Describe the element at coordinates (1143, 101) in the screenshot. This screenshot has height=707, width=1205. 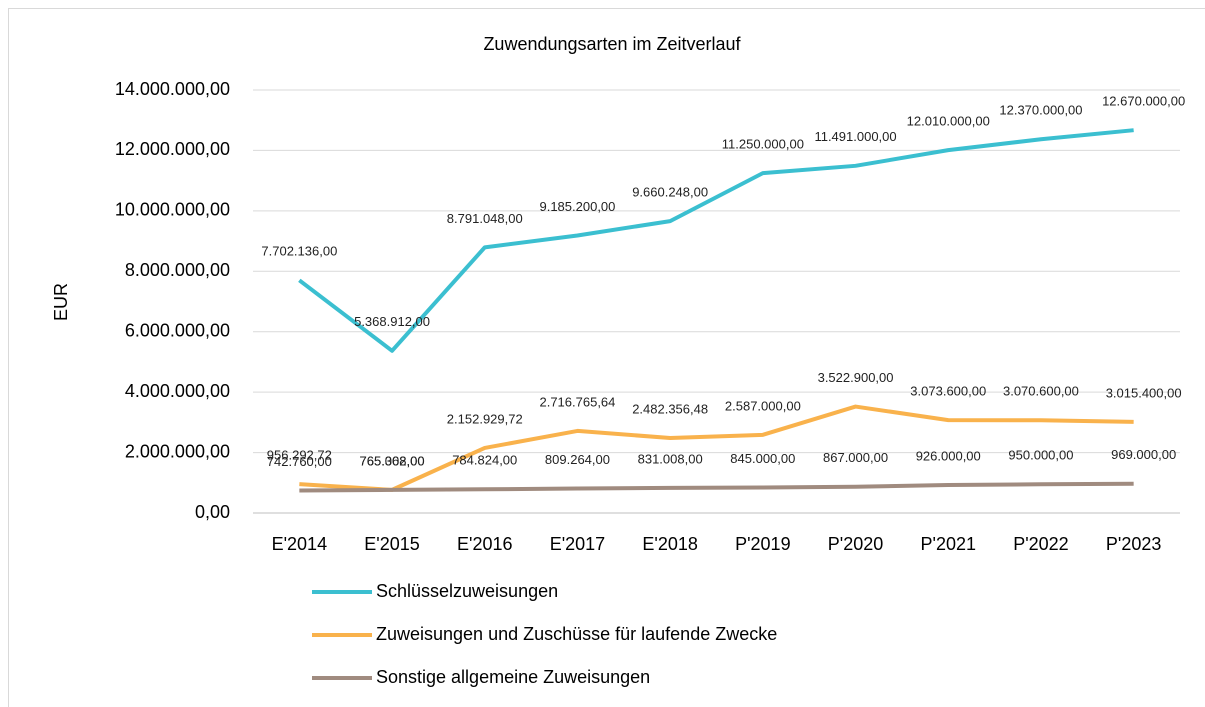
I see `data-label: 12.670.000,00` at that location.